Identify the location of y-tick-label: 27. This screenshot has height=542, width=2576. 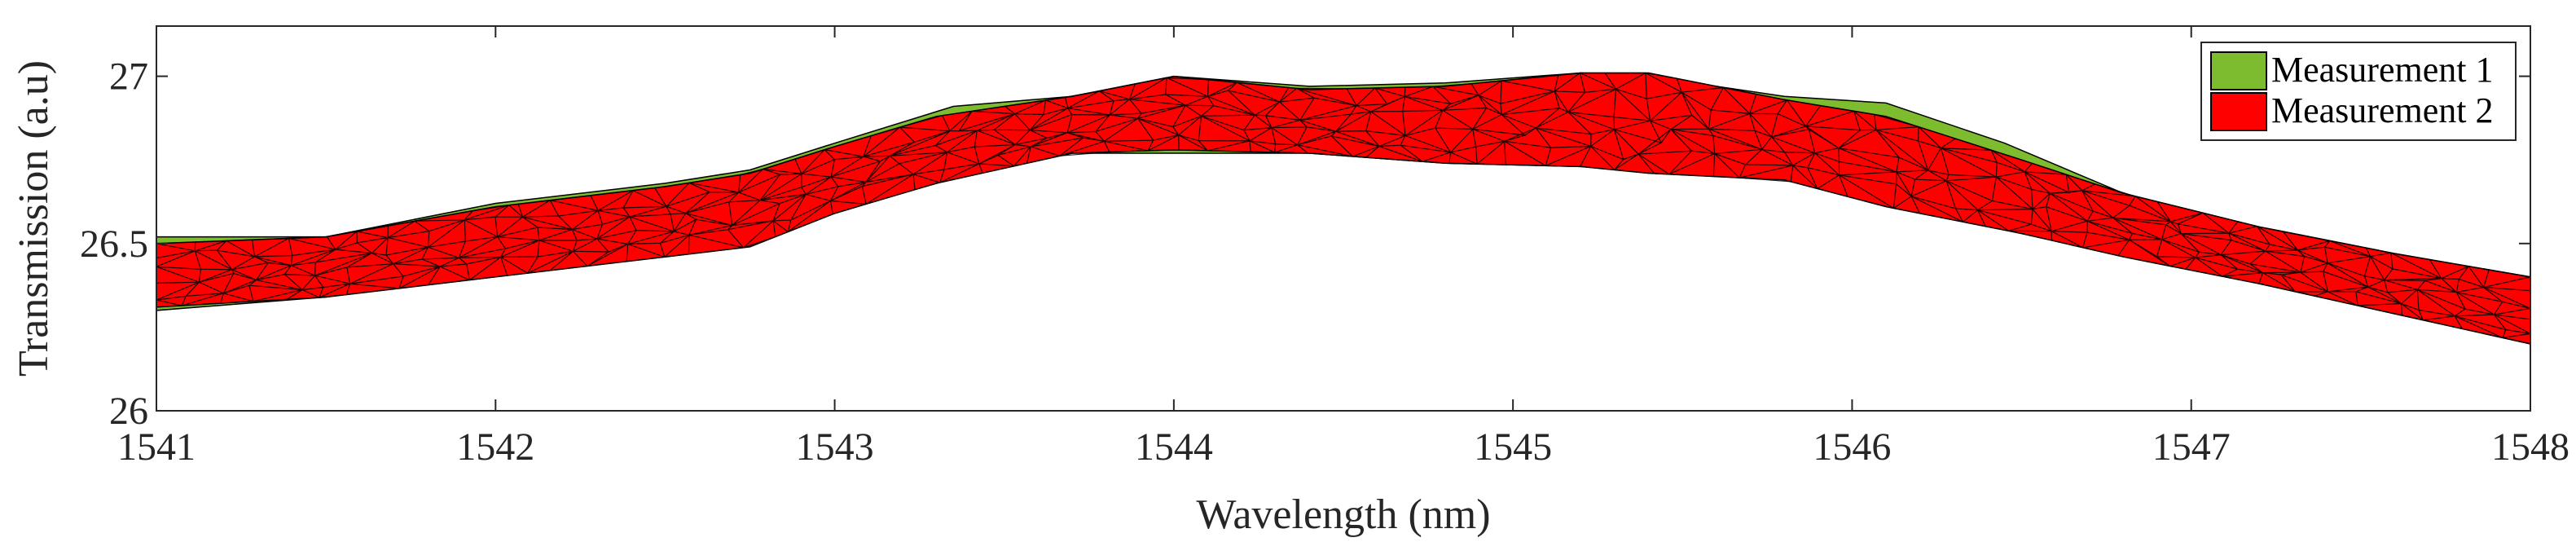
(128, 77).